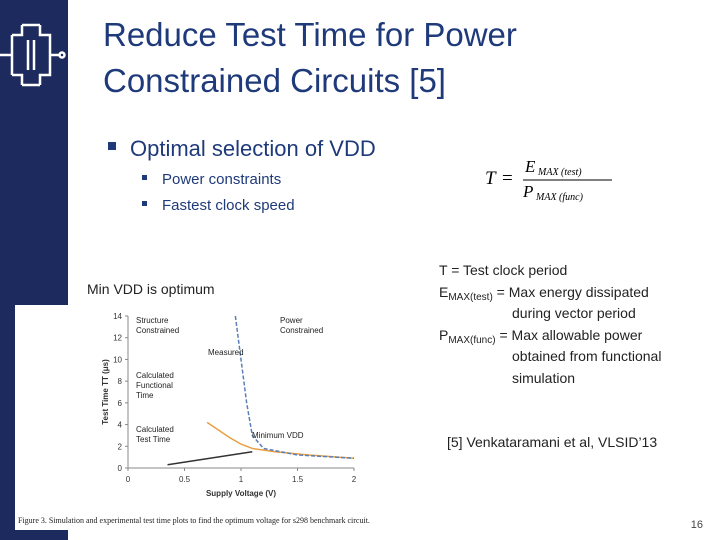 This screenshot has height=540, width=720. What do you see at coordinates (559, 172) in the screenshot?
I see `formula-text: MAX (test)` at bounding box center [559, 172].